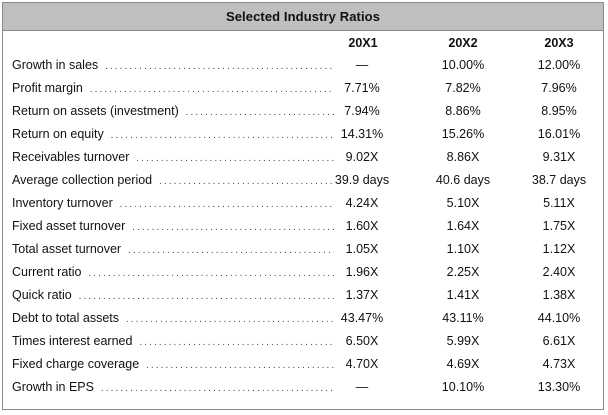 This screenshot has width=608, height=415. What do you see at coordinates (362, 249) in the screenshot?
I see `row-value-v1: 1.05X` at bounding box center [362, 249].